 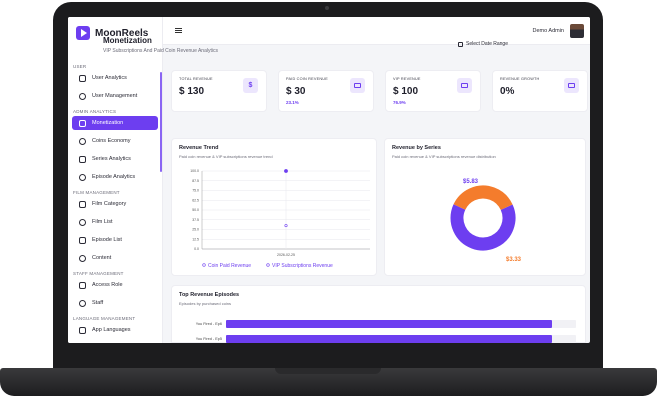 I want to click on content-icon, so click(x=82, y=258).